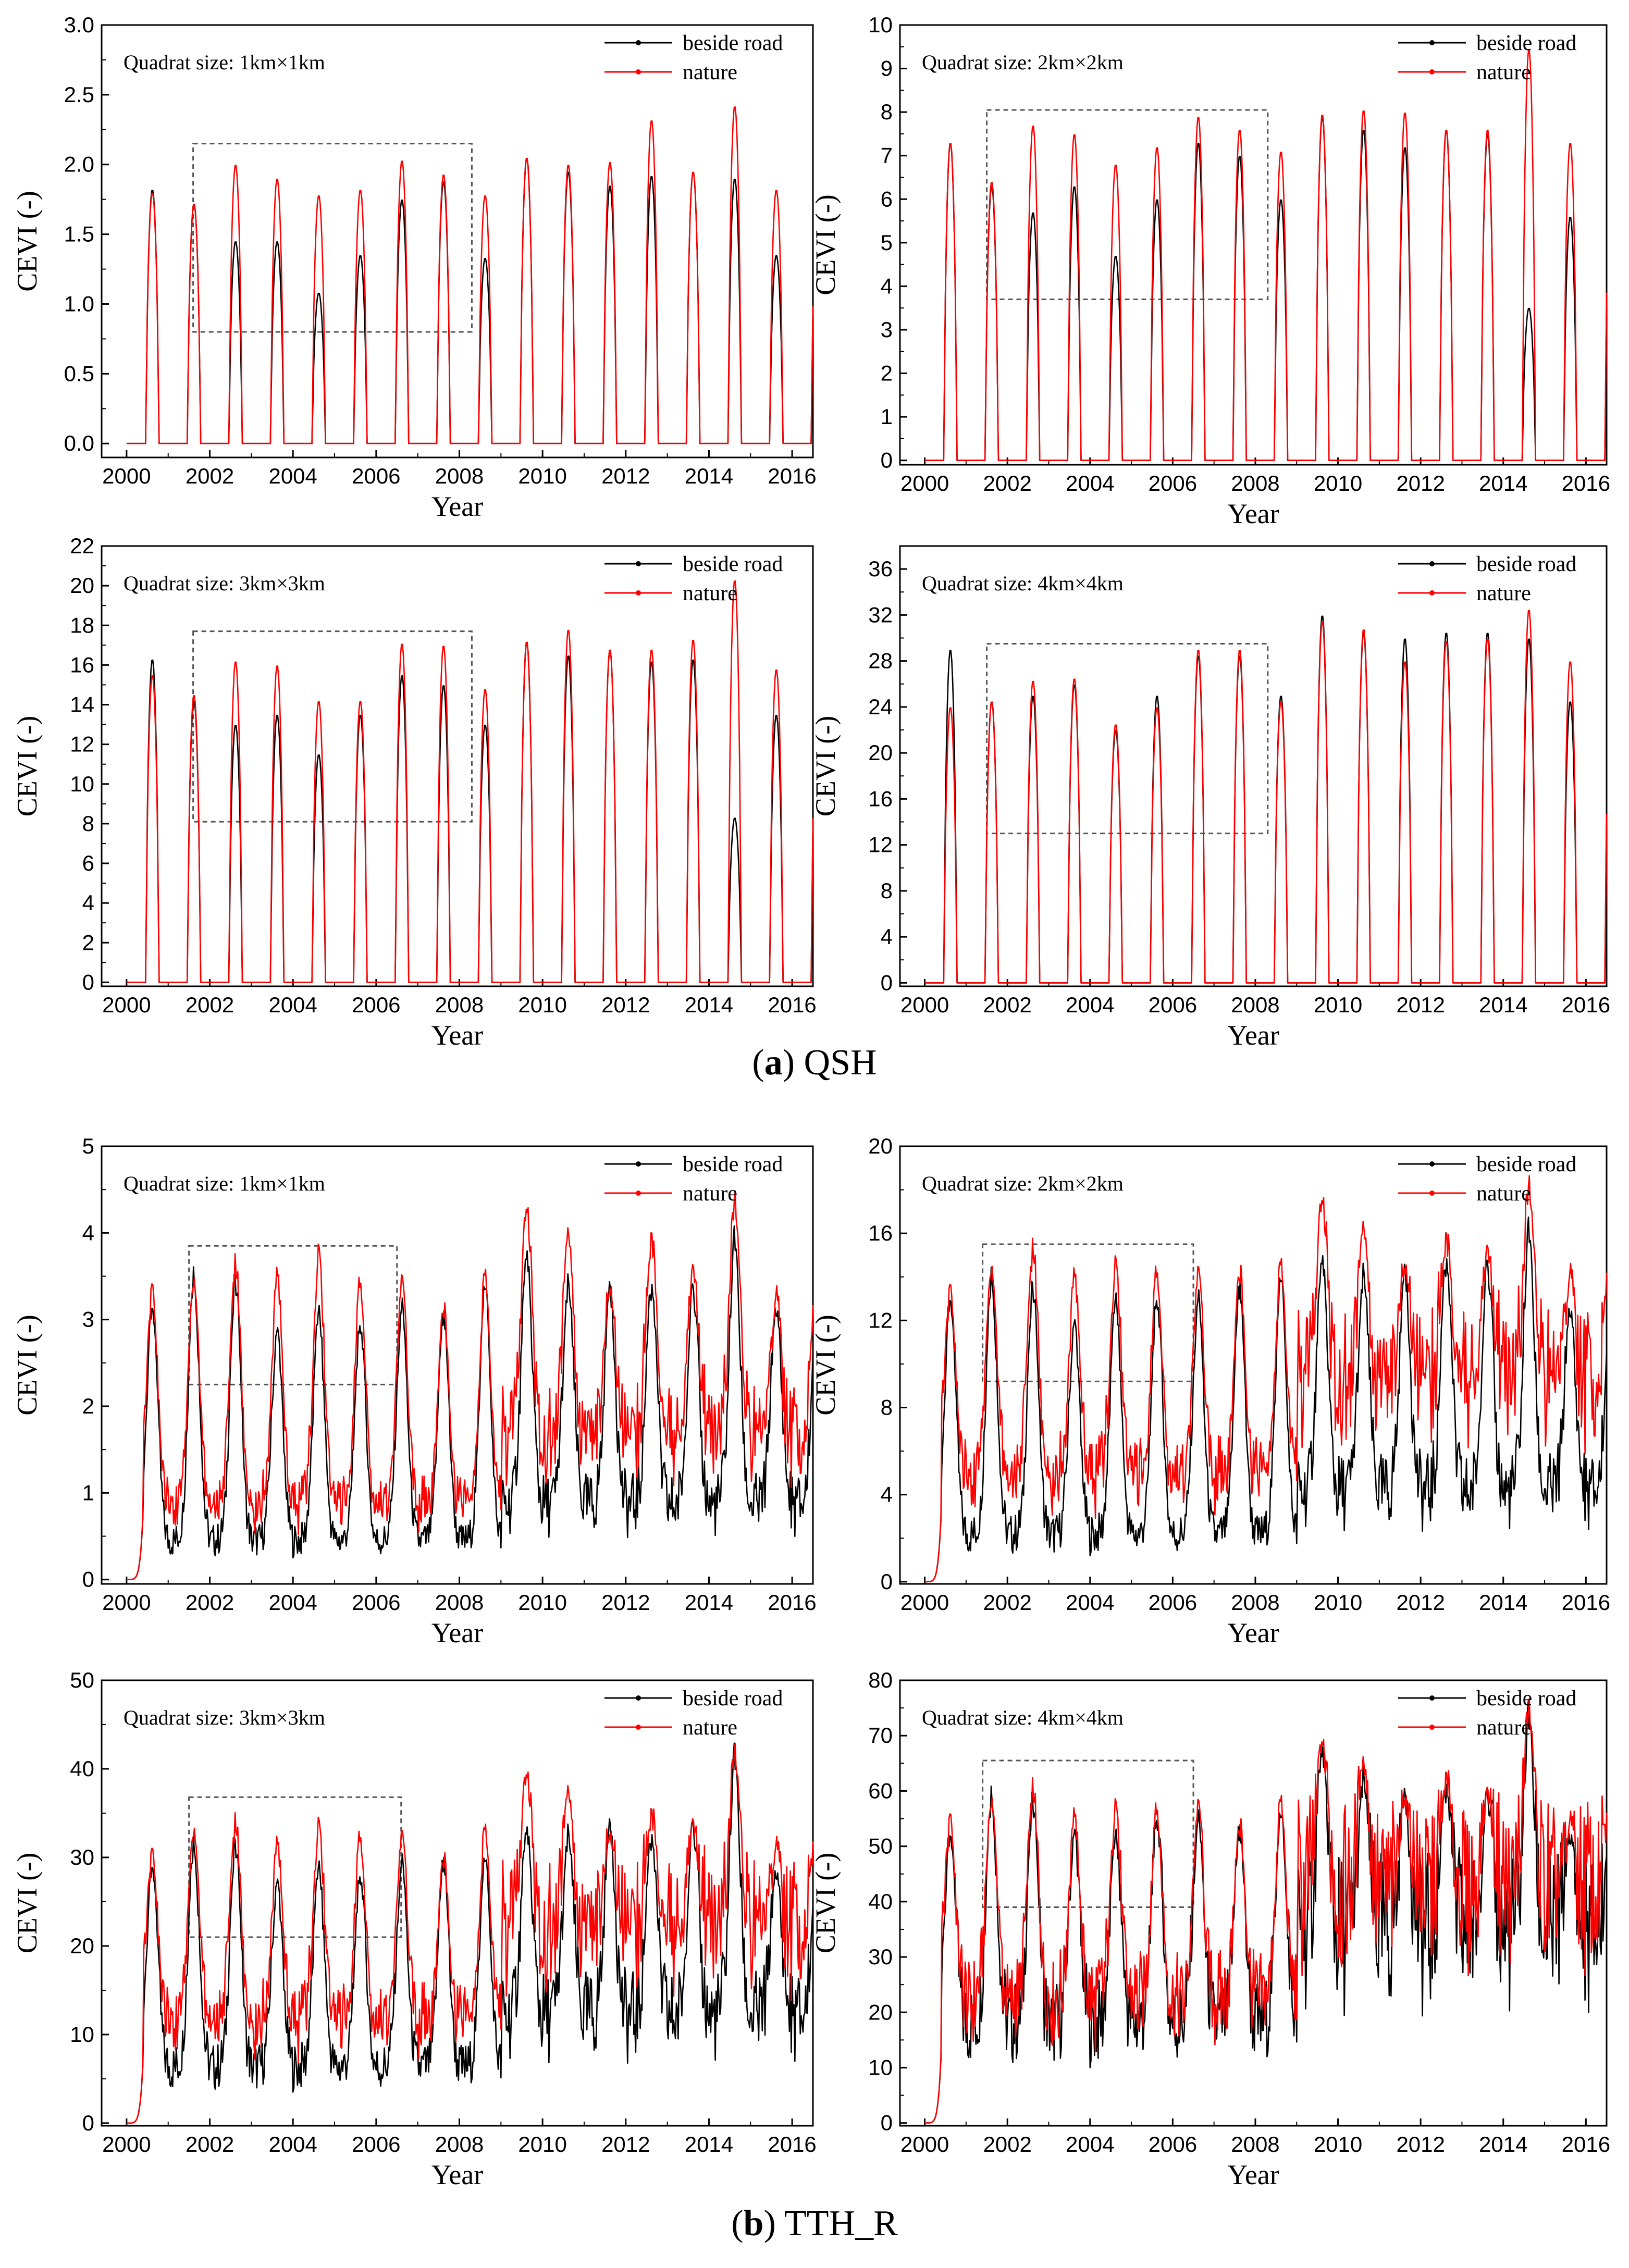 The height and width of the screenshot is (2268, 1629). I want to click on y-tick-label: 0.5, so click(79, 373).